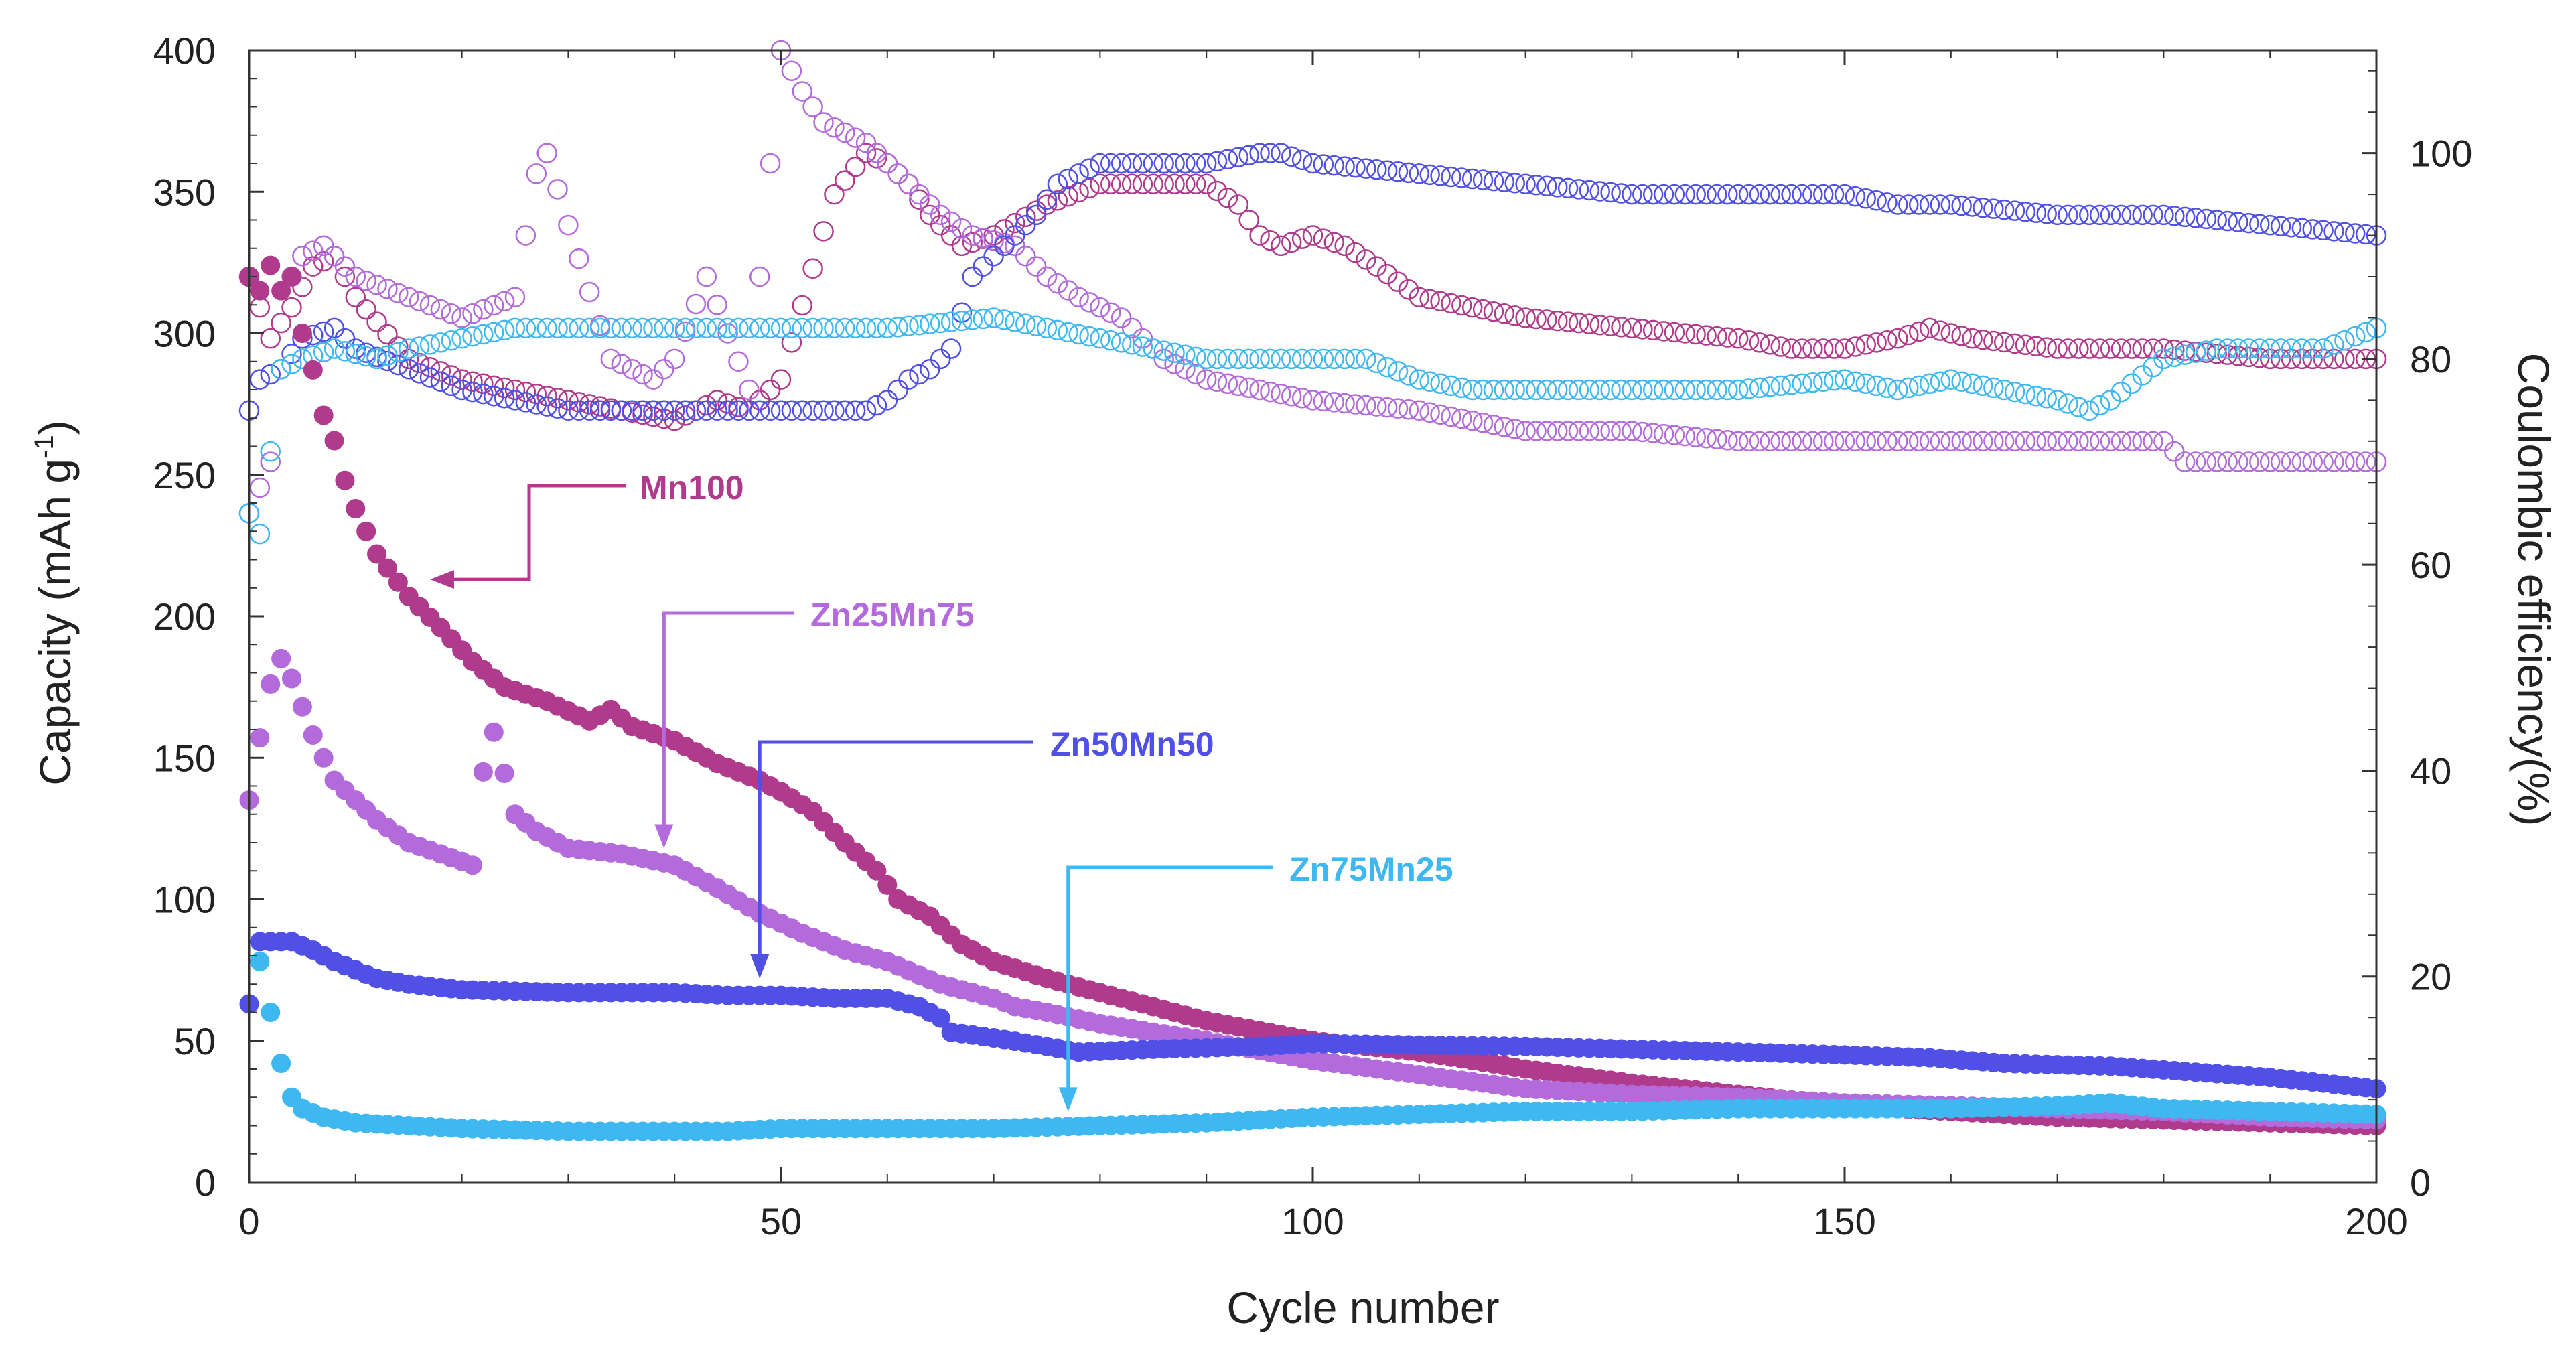 This screenshot has height=1353, width=2576. Describe the element at coordinates (494, 732) in the screenshot. I see `capacity-point-zn25mn75` at that location.